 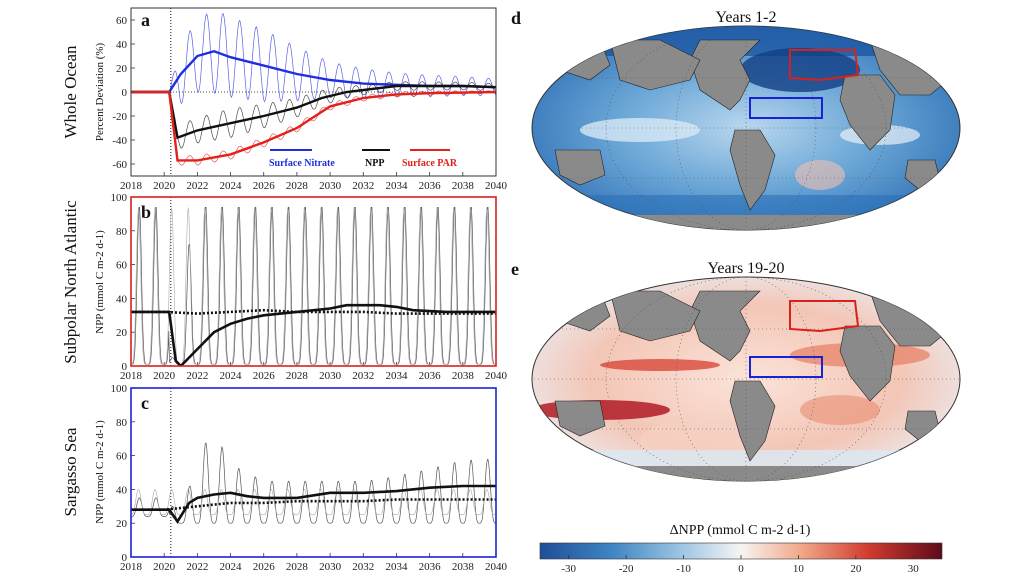 What do you see at coordinates (122, 457) in the screenshot?
I see `ytick-label-c: 60` at bounding box center [122, 457].